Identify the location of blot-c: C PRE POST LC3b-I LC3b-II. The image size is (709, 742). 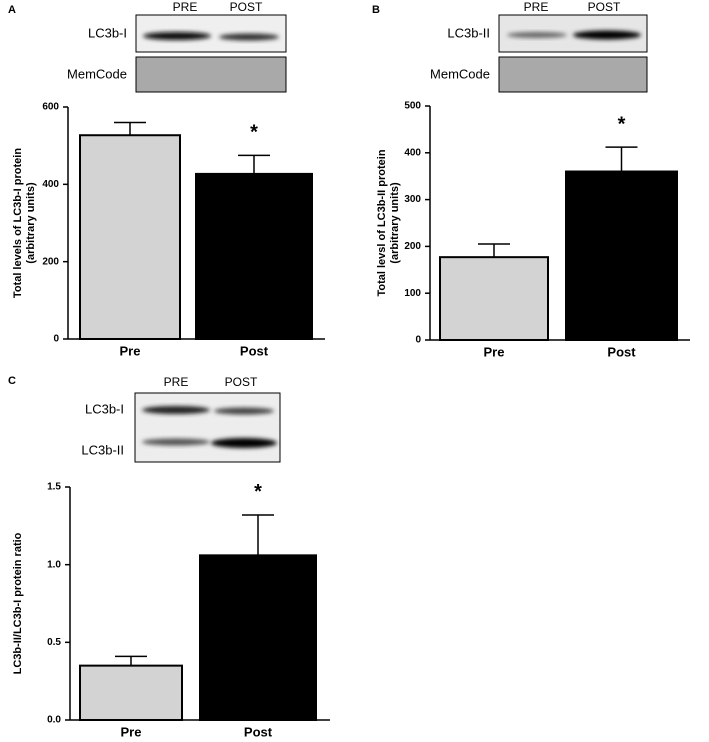
(144, 419).